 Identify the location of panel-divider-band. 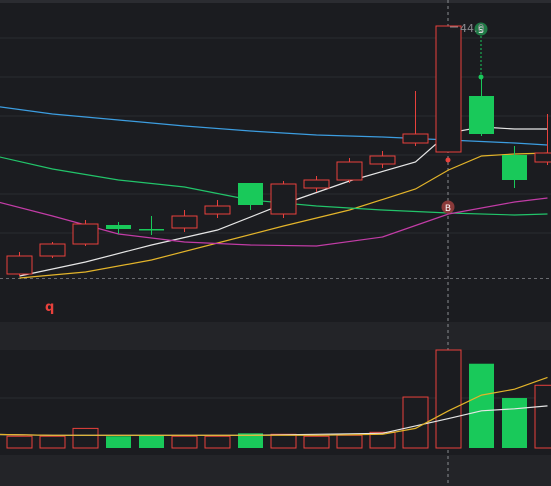
(275, 336).